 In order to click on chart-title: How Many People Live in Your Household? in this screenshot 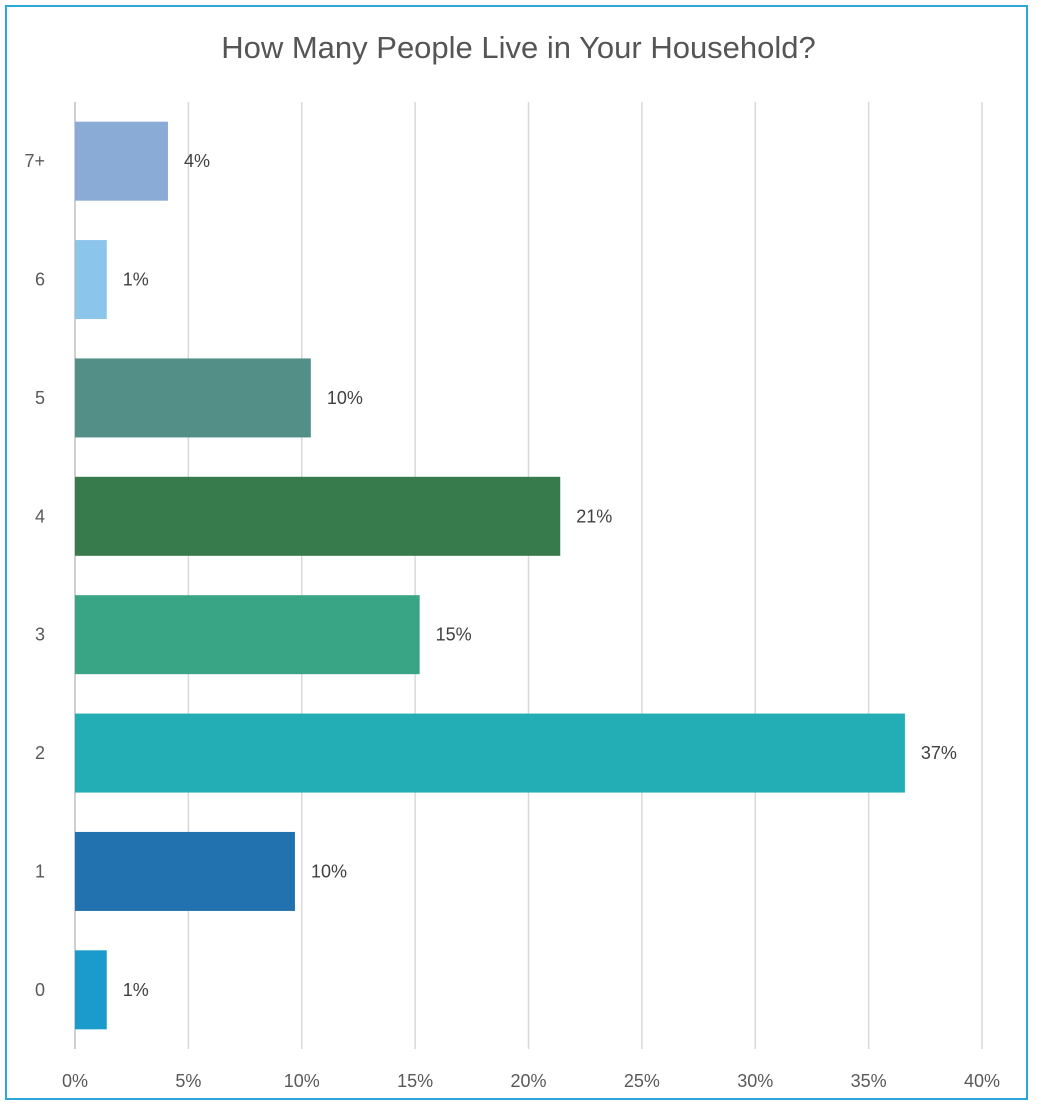, I will do `click(518, 47)`.